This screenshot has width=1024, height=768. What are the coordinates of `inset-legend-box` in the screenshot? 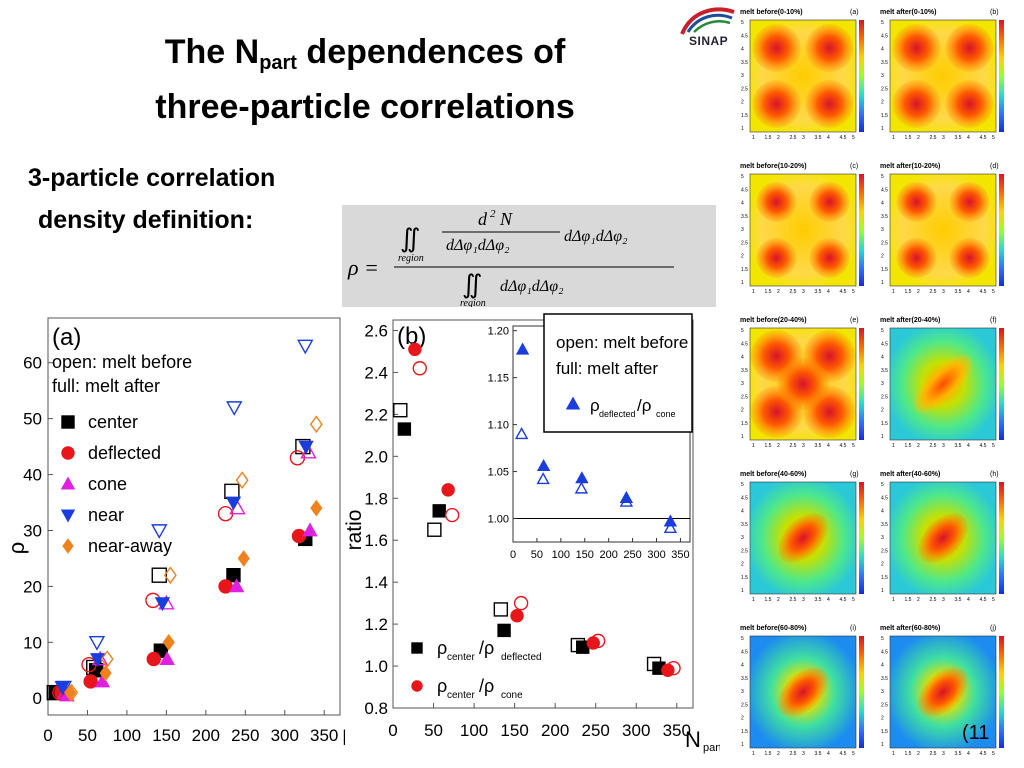 It's located at (618, 373).